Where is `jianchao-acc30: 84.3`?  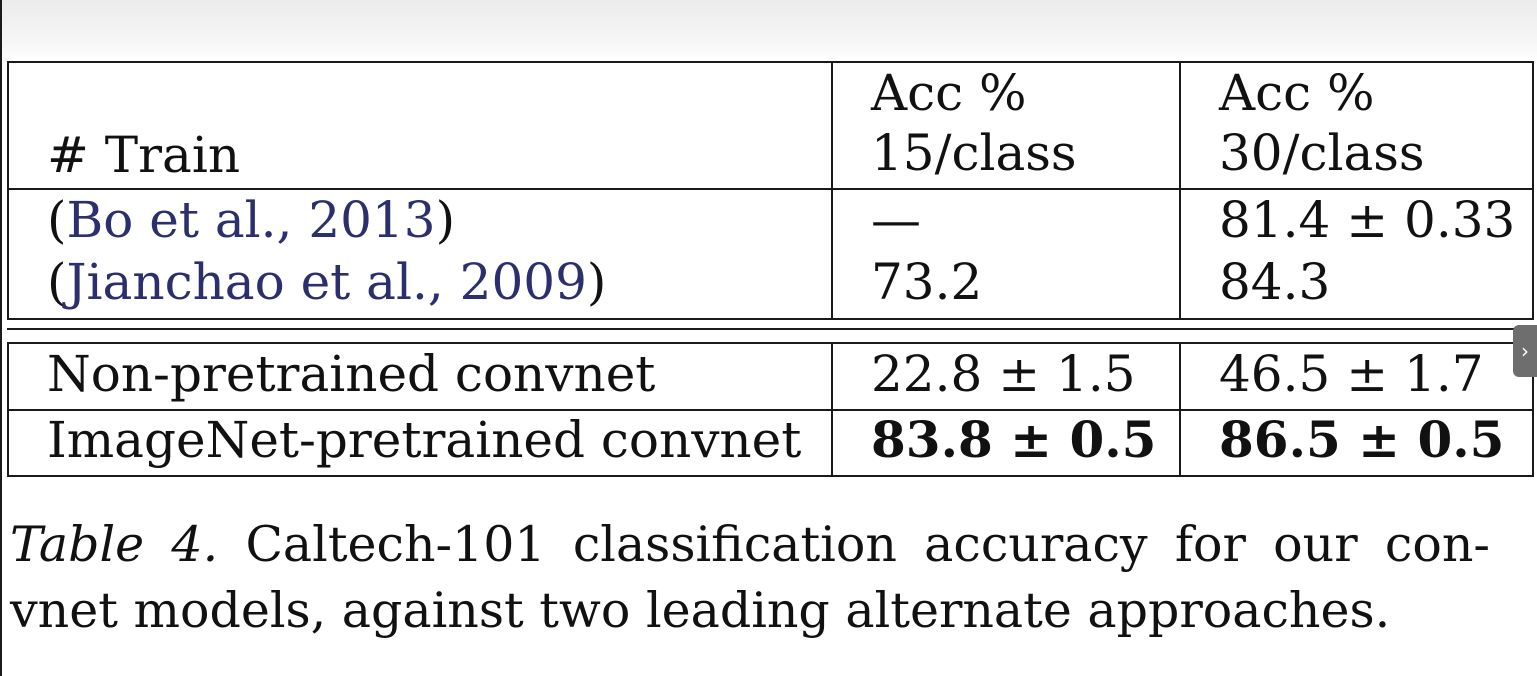 jianchao-acc30: 84.3 is located at coordinates (1275, 282).